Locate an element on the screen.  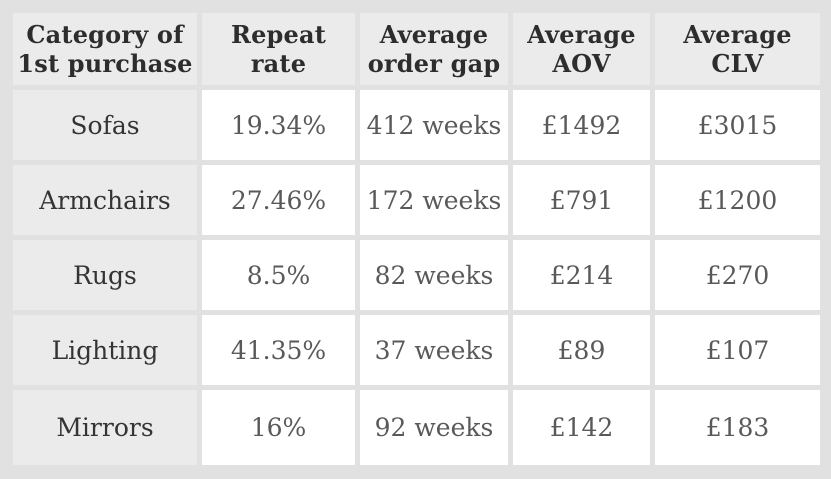
aov-cell: £791 is located at coordinates (581, 200).